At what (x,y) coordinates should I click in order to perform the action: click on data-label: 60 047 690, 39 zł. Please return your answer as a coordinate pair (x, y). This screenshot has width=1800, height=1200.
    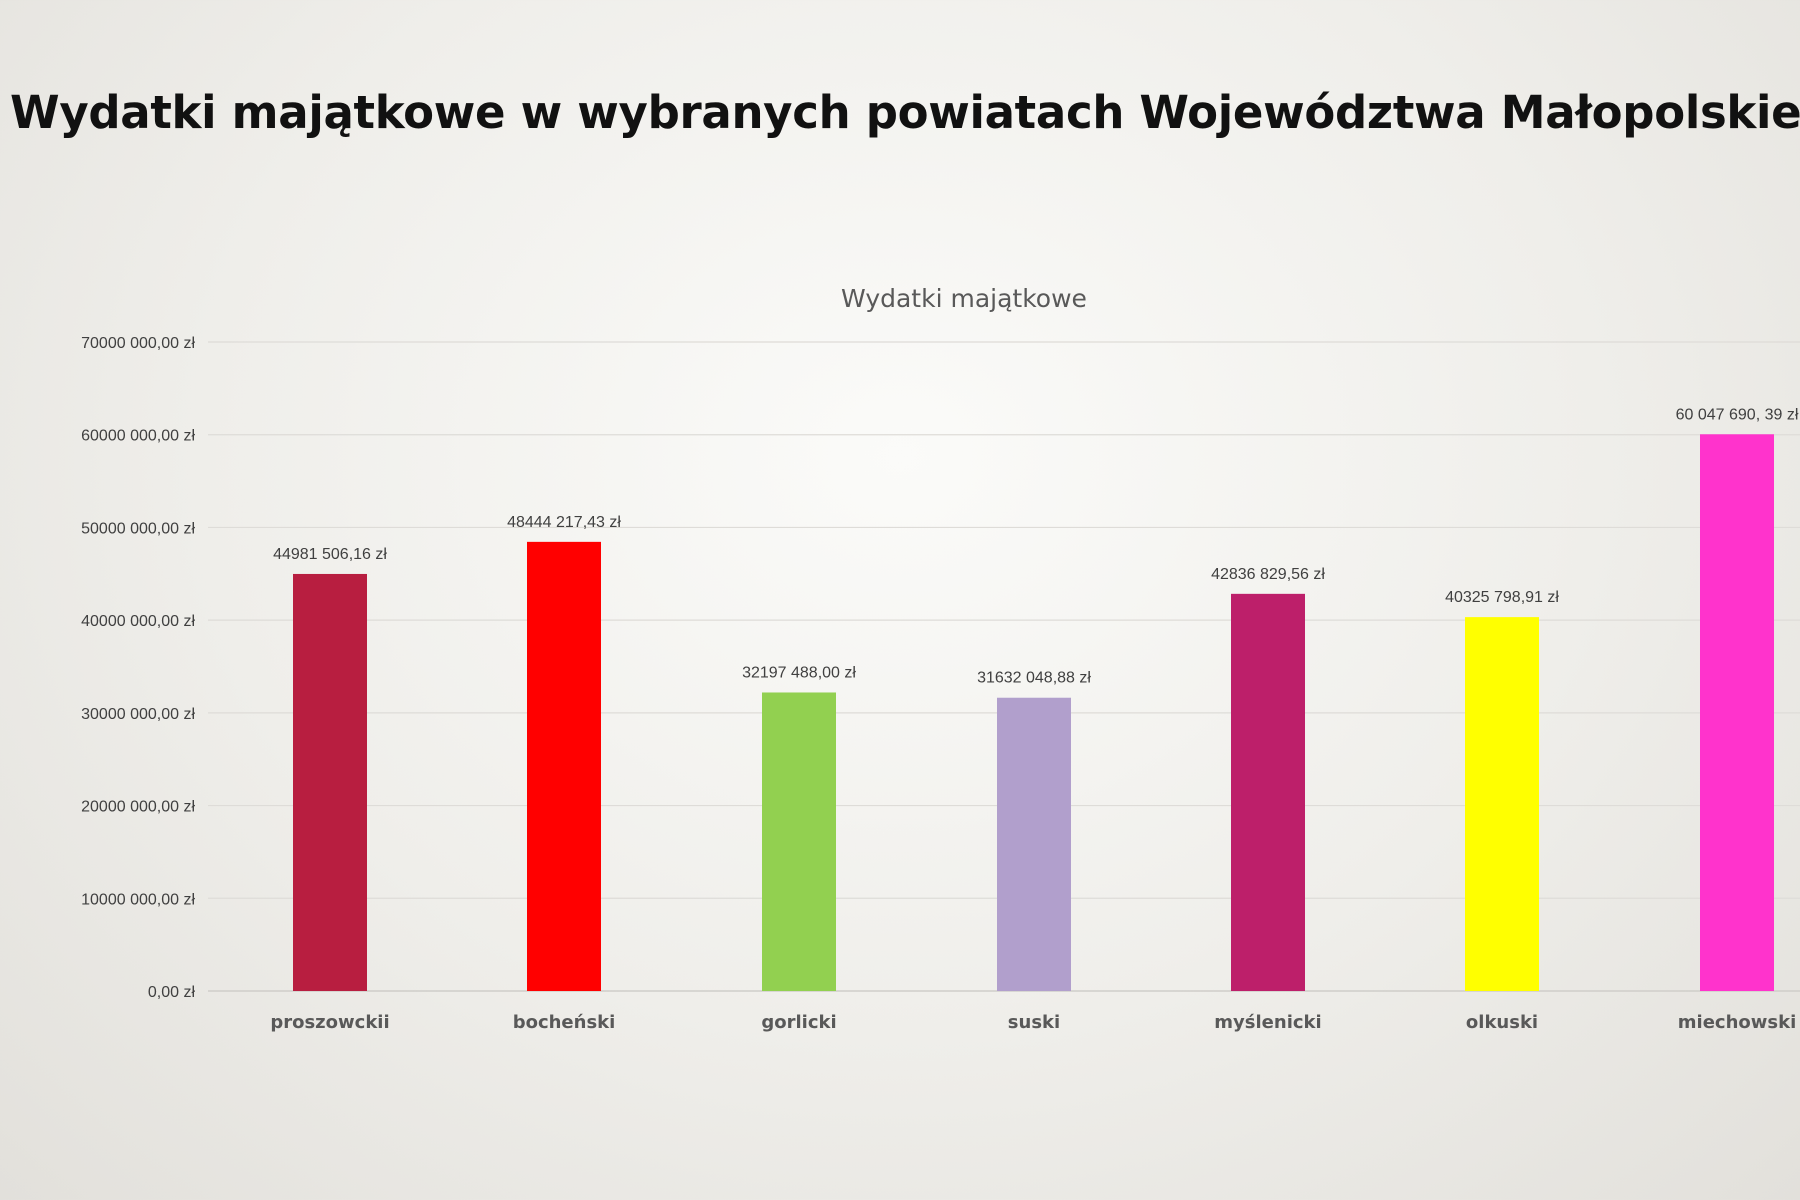
    Looking at the image, I should click on (1737, 414).